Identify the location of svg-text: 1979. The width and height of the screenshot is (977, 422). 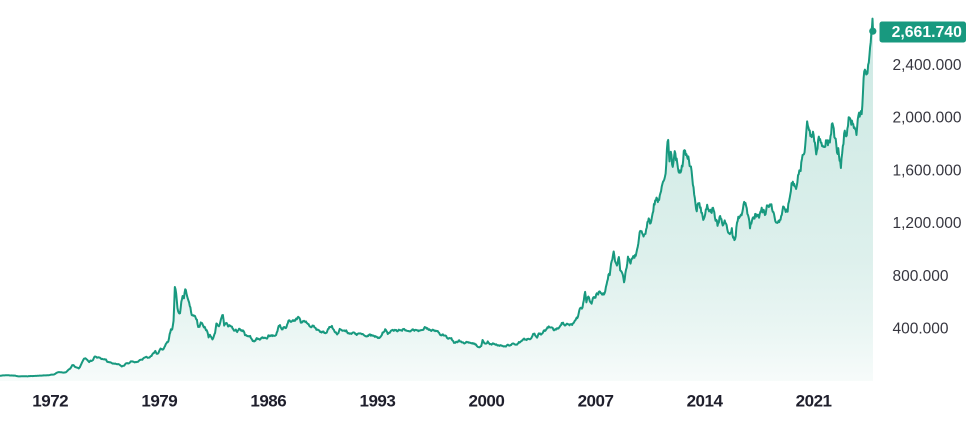
(159, 400).